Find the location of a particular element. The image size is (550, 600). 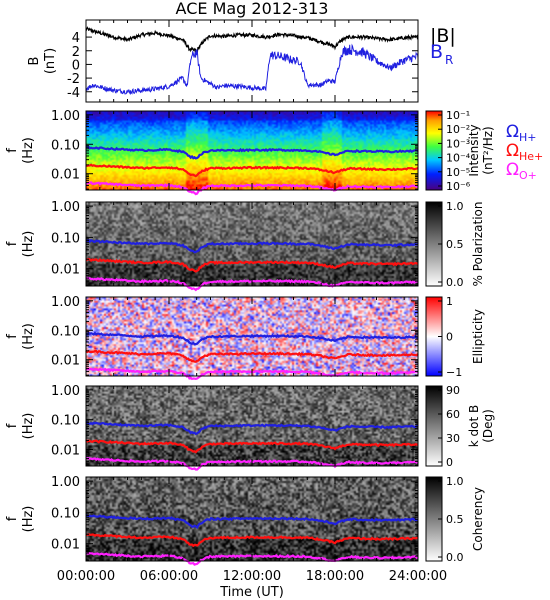

time-tick-label: 24:00:00 is located at coordinates (418, 576).